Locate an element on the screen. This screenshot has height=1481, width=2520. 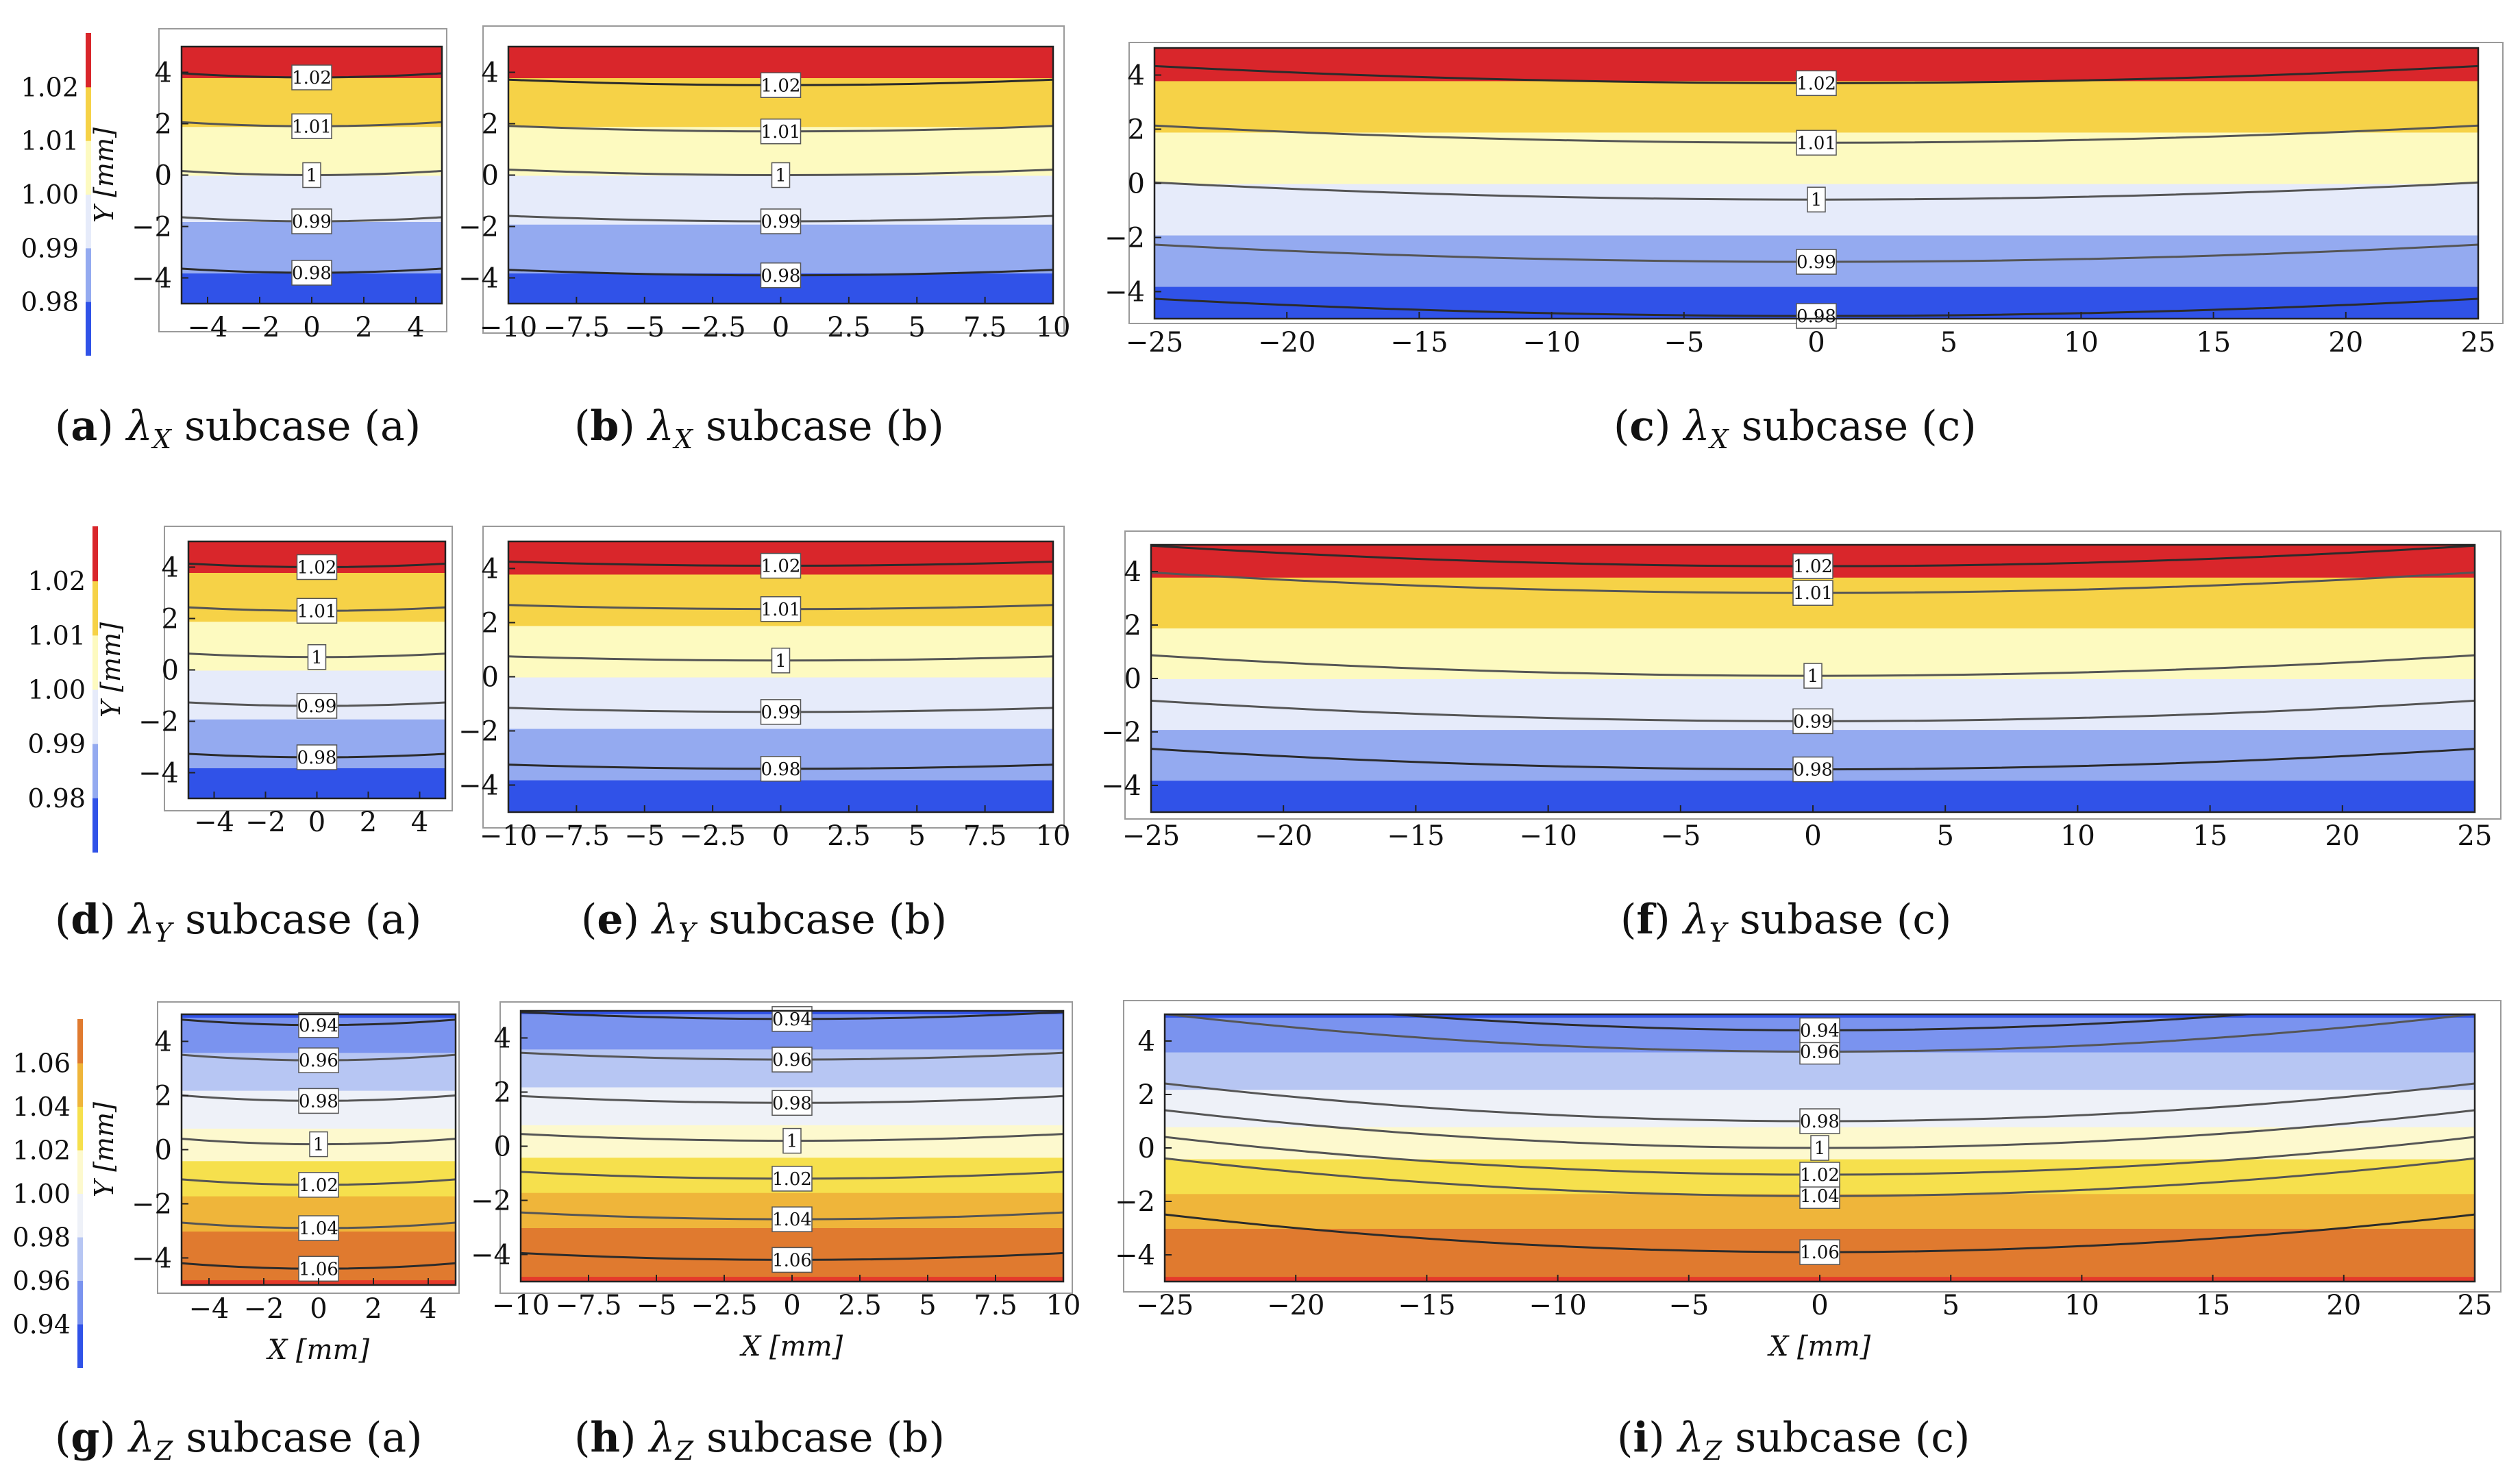
x-tick-label: −20 is located at coordinates (1295, 1305).